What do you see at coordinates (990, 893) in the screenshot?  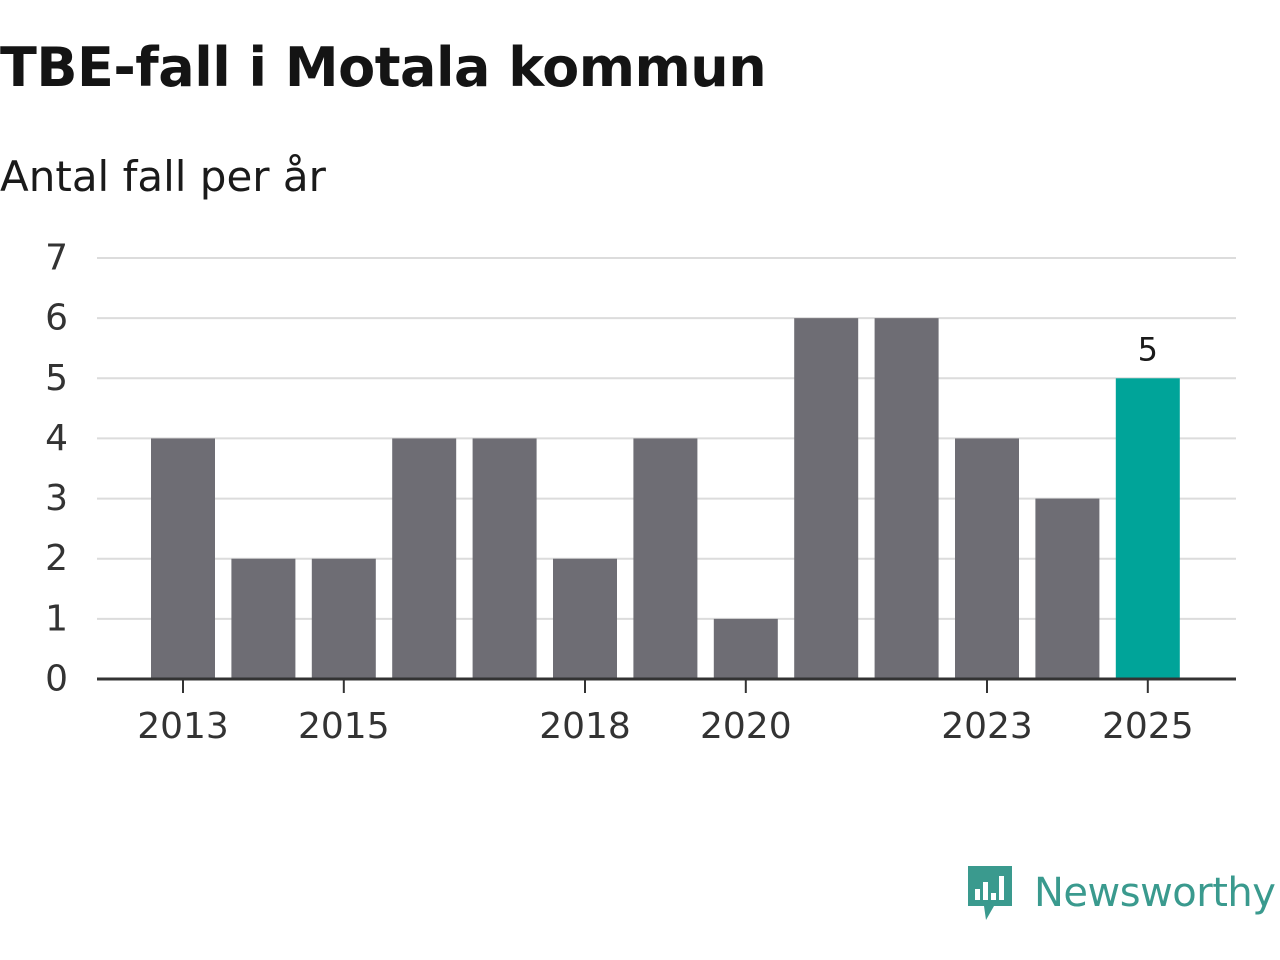 I see `newsworthy-logo-icon` at bounding box center [990, 893].